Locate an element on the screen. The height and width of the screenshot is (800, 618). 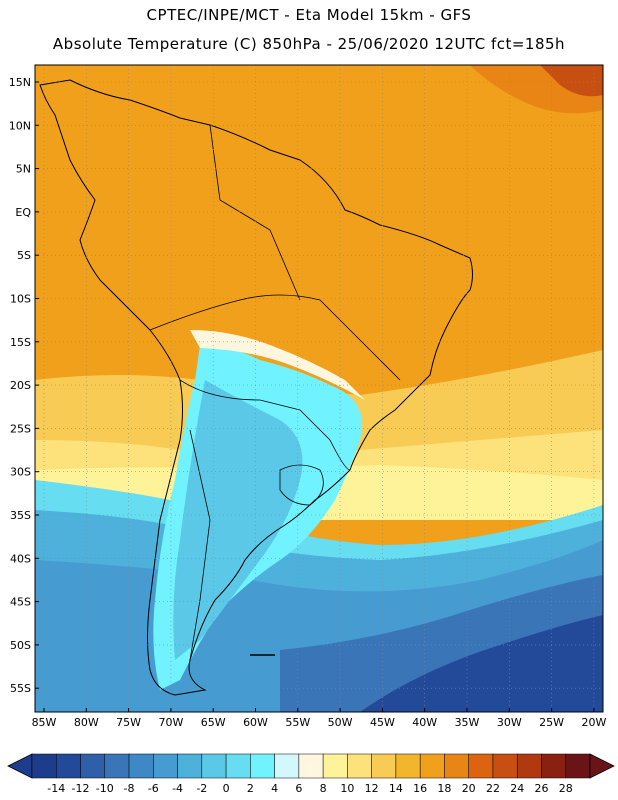
legend-label: 6 is located at coordinates (298, 788).